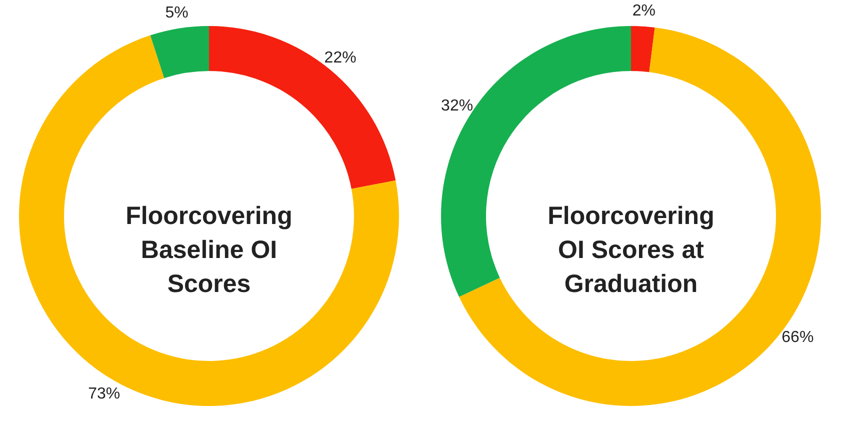  What do you see at coordinates (457, 106) in the screenshot?
I see `data-label: 32%` at bounding box center [457, 106].